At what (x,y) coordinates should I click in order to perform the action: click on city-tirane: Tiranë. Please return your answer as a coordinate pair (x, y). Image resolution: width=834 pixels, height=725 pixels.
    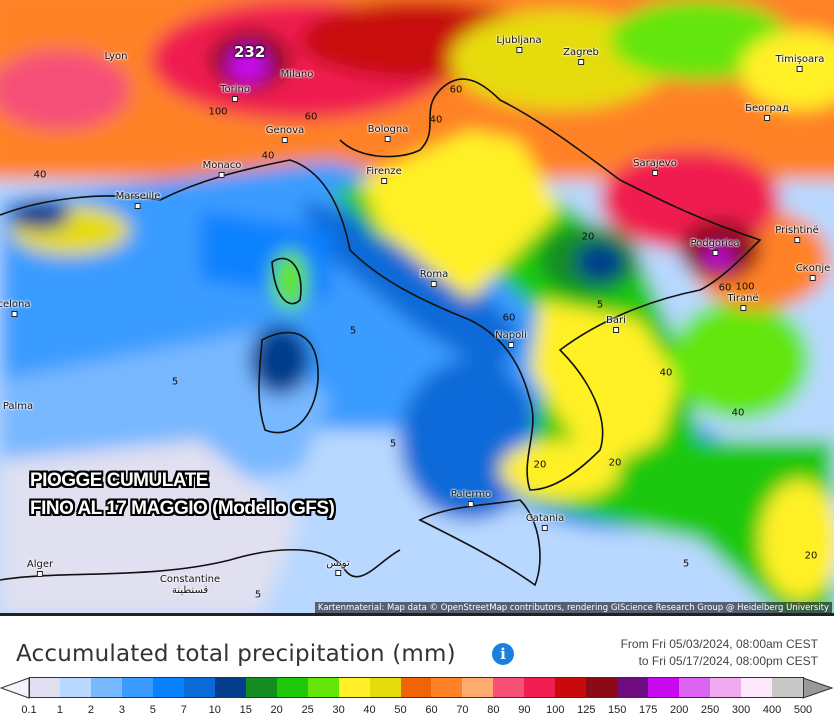
    Looking at the image, I should click on (743, 302).